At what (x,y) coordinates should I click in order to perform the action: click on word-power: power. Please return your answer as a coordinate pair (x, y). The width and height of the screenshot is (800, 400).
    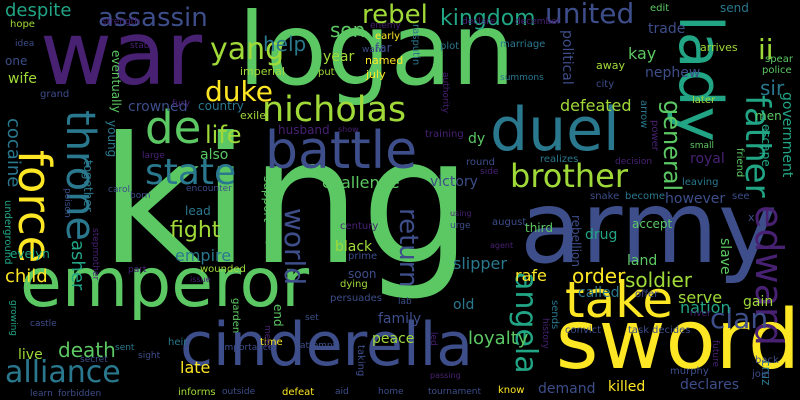
    Looking at the image, I should click on (654, 135).